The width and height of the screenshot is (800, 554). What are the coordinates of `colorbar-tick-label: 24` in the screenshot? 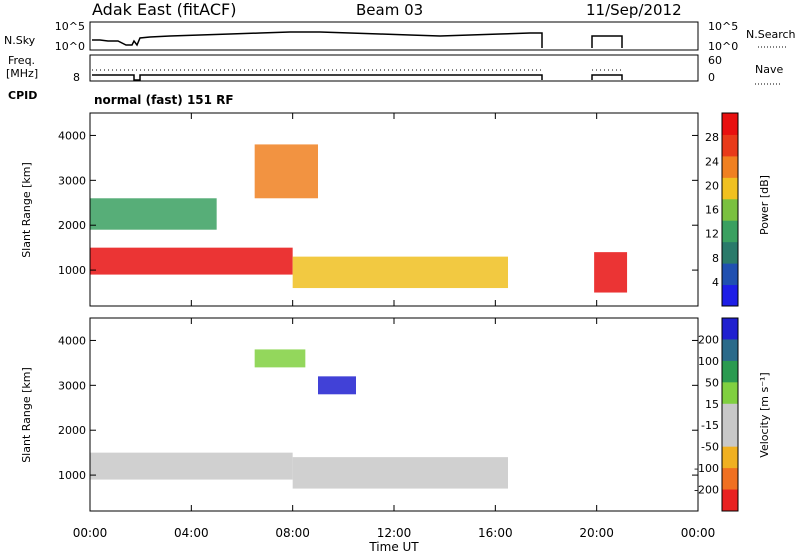 It's located at (712, 161).